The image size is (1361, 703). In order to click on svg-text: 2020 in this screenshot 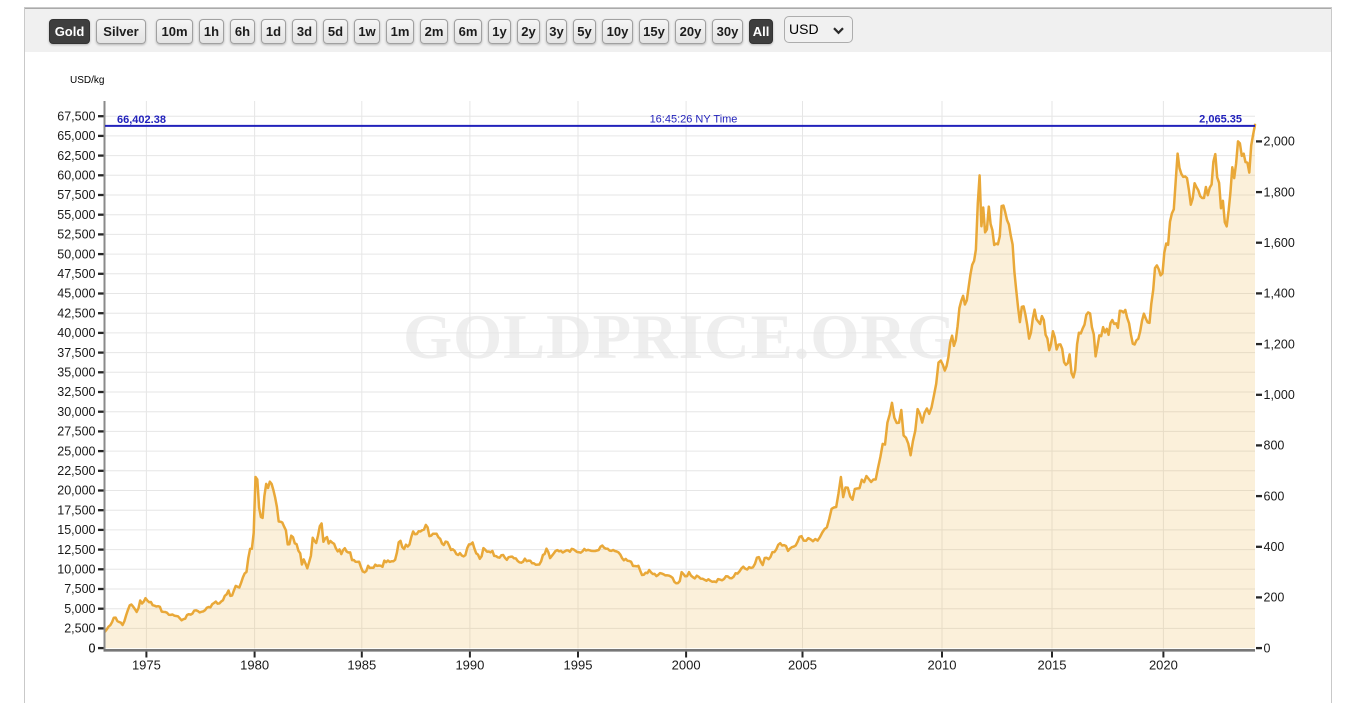, I will do `click(1163, 665)`.